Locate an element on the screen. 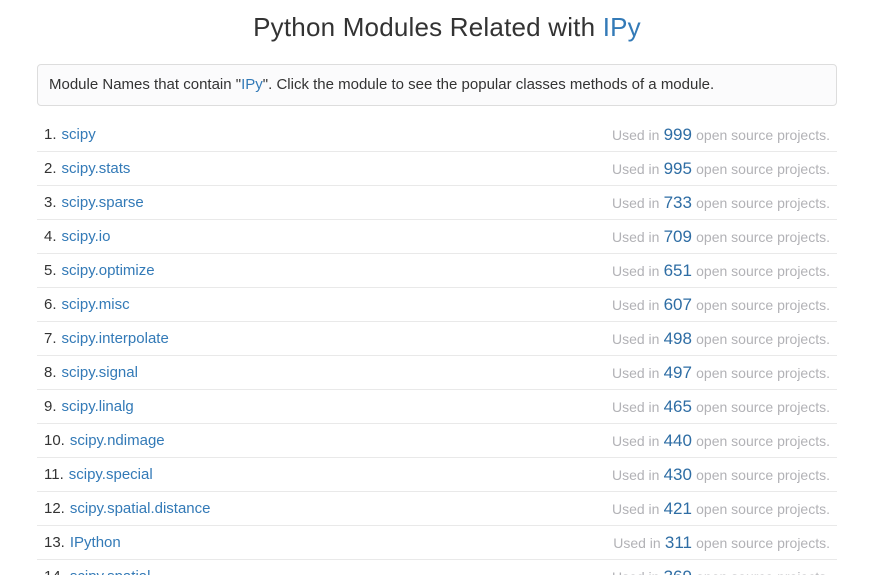 Image resolution: width=892 pixels, height=575 pixels. list-item-left: 12. scipy.spatial.distance is located at coordinates (127, 508).